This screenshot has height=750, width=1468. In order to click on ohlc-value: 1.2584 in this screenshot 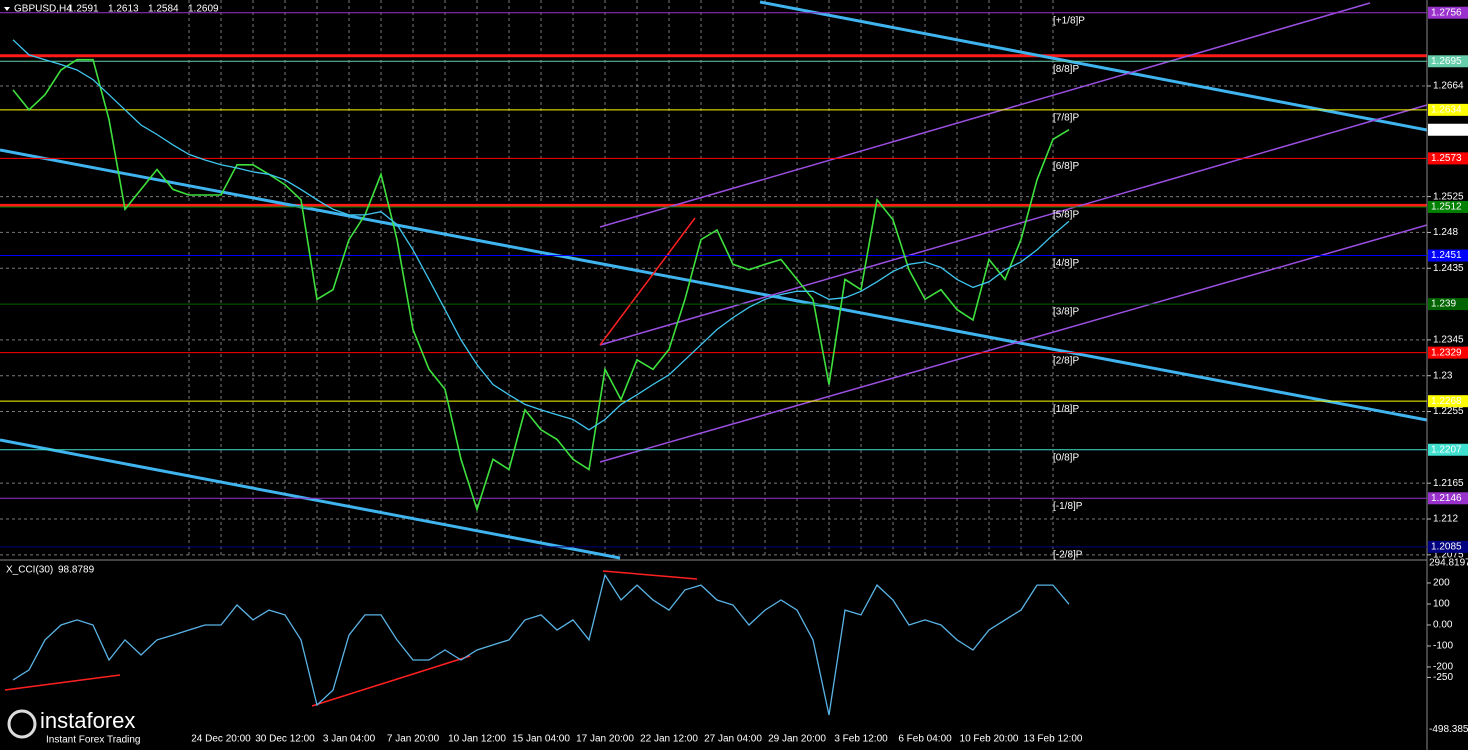, I will do `click(163, 9)`.